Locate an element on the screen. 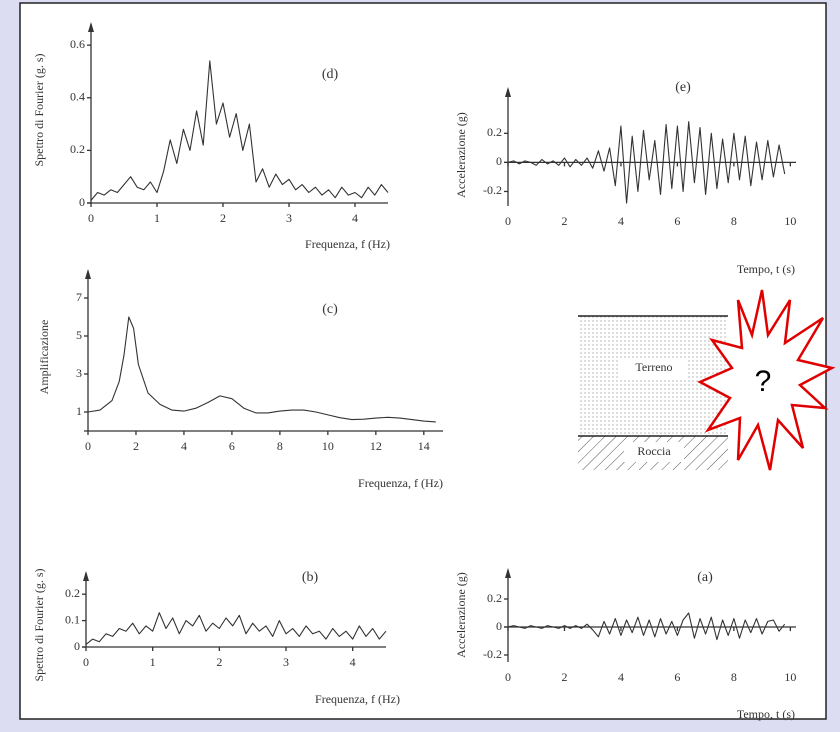 This screenshot has height=732, width=840. question-mark: ? is located at coordinates (763, 381).